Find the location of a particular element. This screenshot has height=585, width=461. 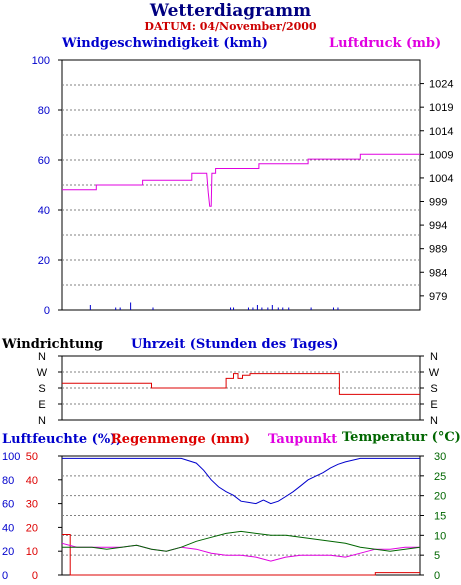

temperature-tick-label: 0 is located at coordinates (437, 576).